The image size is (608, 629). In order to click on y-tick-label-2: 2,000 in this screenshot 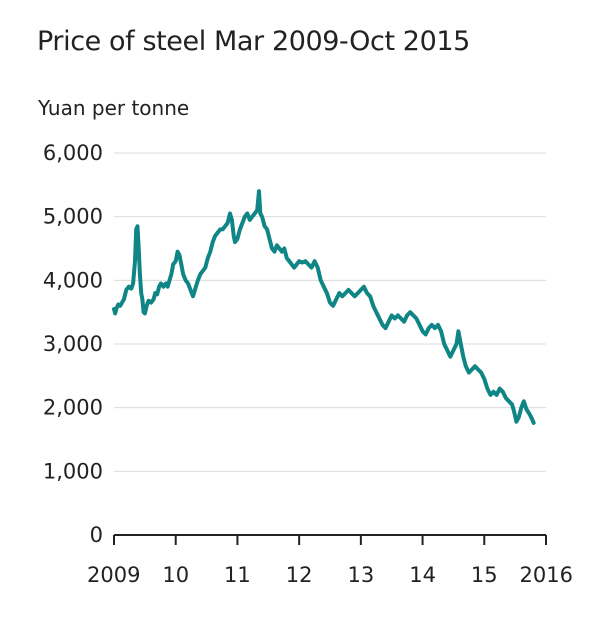, I will do `click(73, 408)`.